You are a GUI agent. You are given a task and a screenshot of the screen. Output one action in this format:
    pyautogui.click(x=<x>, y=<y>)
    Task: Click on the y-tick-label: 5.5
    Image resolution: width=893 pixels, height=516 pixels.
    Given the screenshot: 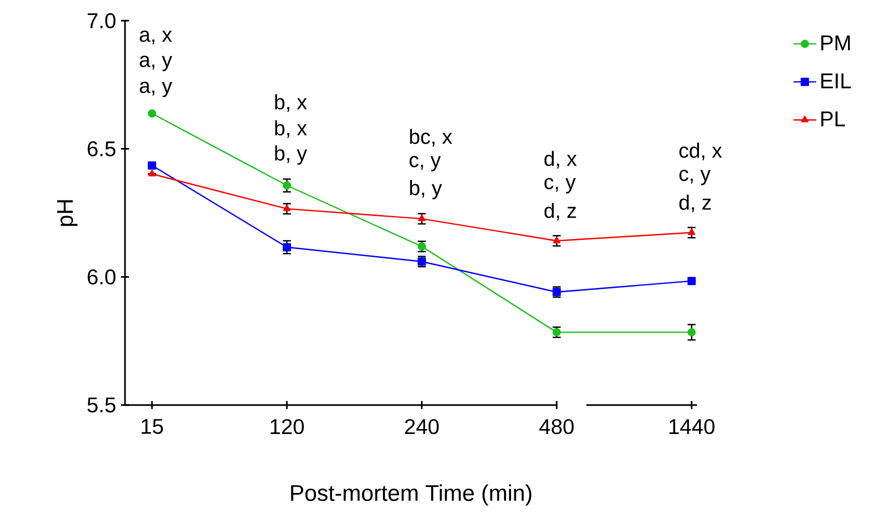 What is the action you would take?
    pyautogui.click(x=101, y=405)
    